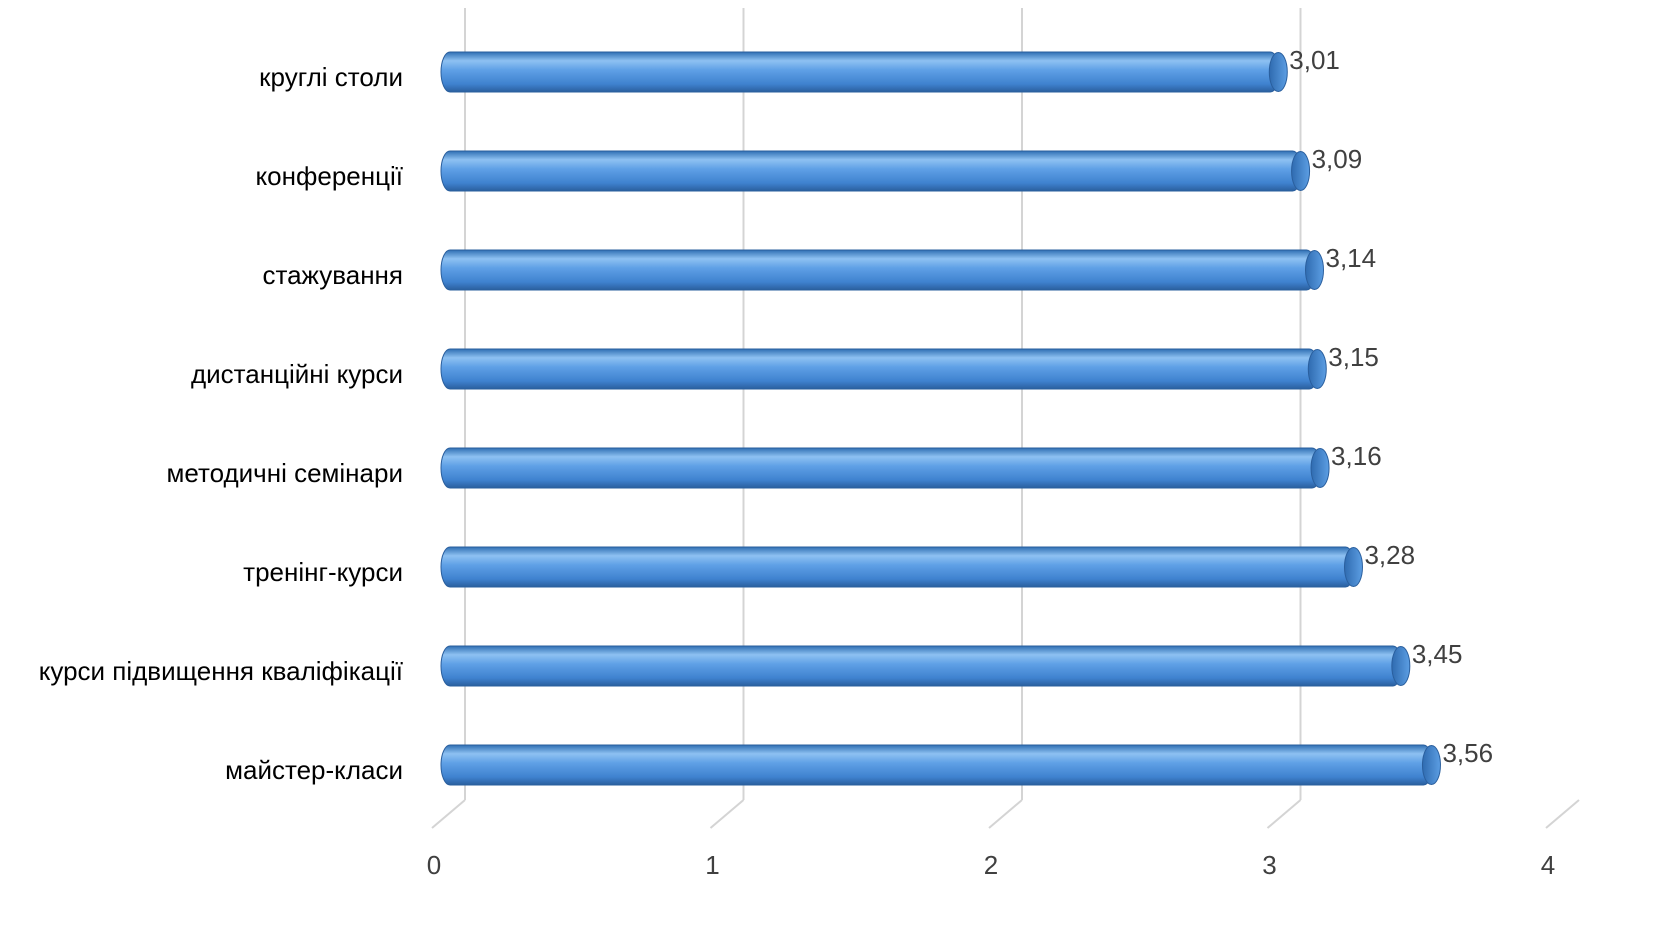 Image resolution: width=1670 pixels, height=937 pixels. Describe the element at coordinates (1548, 865) in the screenshot. I see `x-tick-label: 4` at that location.